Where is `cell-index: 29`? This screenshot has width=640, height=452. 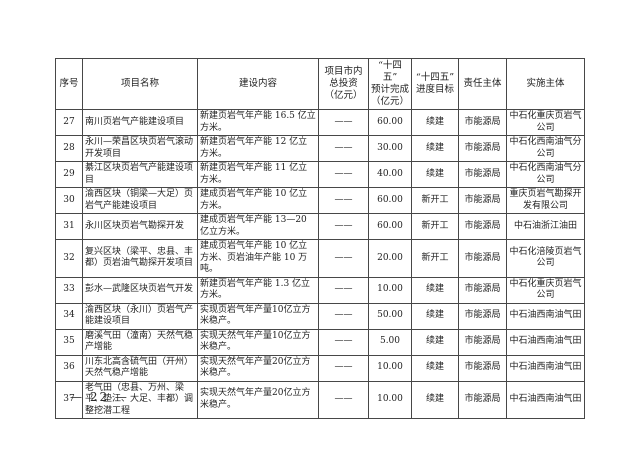
cell-index: 29 is located at coordinates (69, 174).